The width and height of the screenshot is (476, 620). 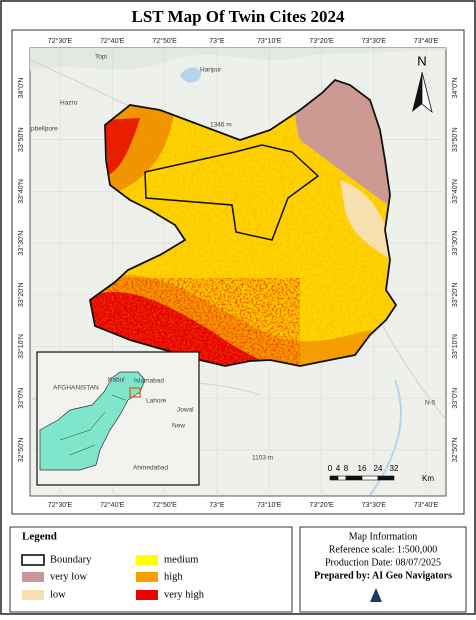 What do you see at coordinates (217, 41) in the screenshot?
I see `lon-label-top: 73°E` at bounding box center [217, 41].